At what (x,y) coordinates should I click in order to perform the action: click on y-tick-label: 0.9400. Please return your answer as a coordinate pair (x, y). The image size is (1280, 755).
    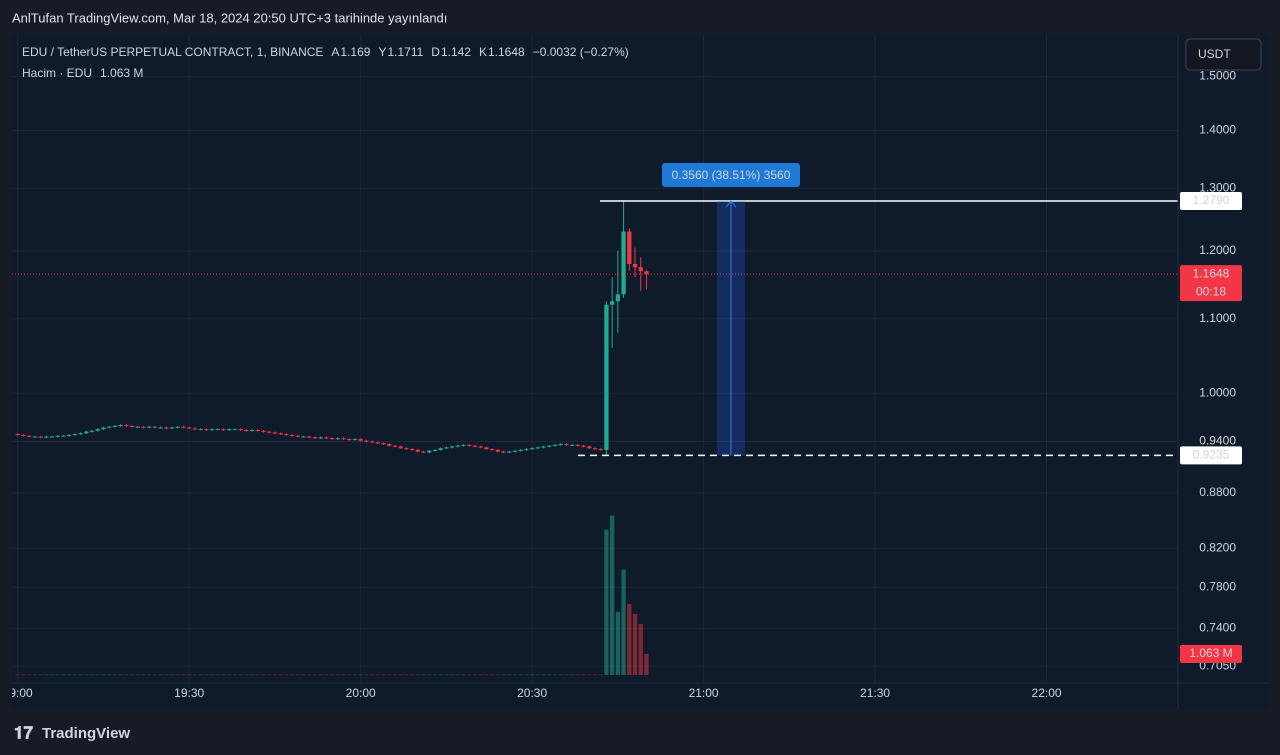
    Looking at the image, I should click on (1217, 441).